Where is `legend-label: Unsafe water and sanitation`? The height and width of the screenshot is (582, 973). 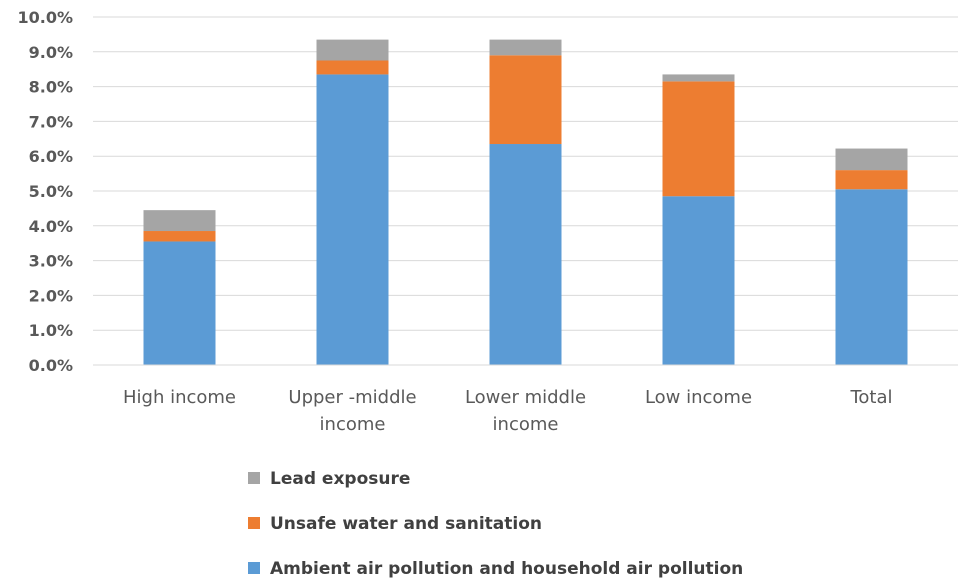
legend-label: Unsafe water and sanitation is located at coordinates (406, 524).